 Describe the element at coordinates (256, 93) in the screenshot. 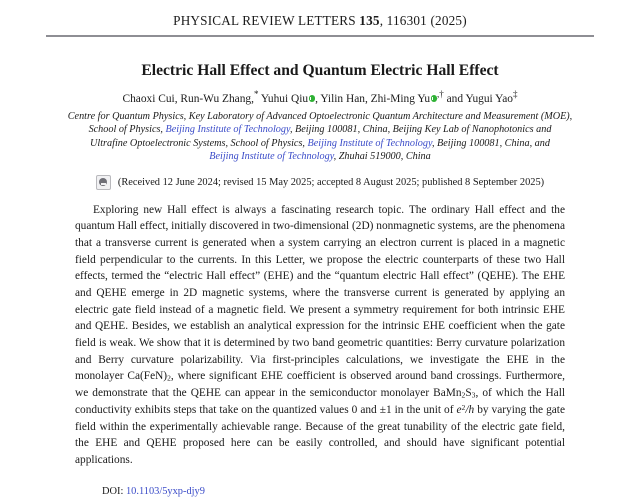

I see `footnote-marker-corresponding: *` at that location.